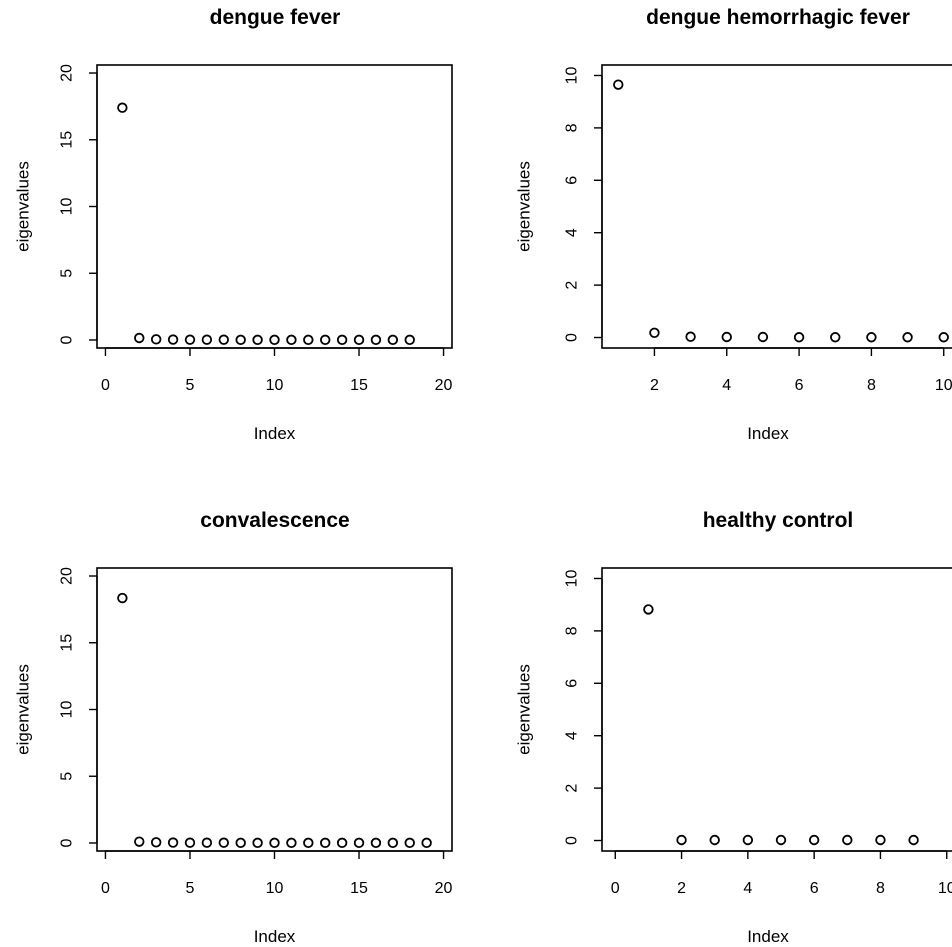  What do you see at coordinates (572, 337) in the screenshot?
I see `y-tick-label: 0` at bounding box center [572, 337].